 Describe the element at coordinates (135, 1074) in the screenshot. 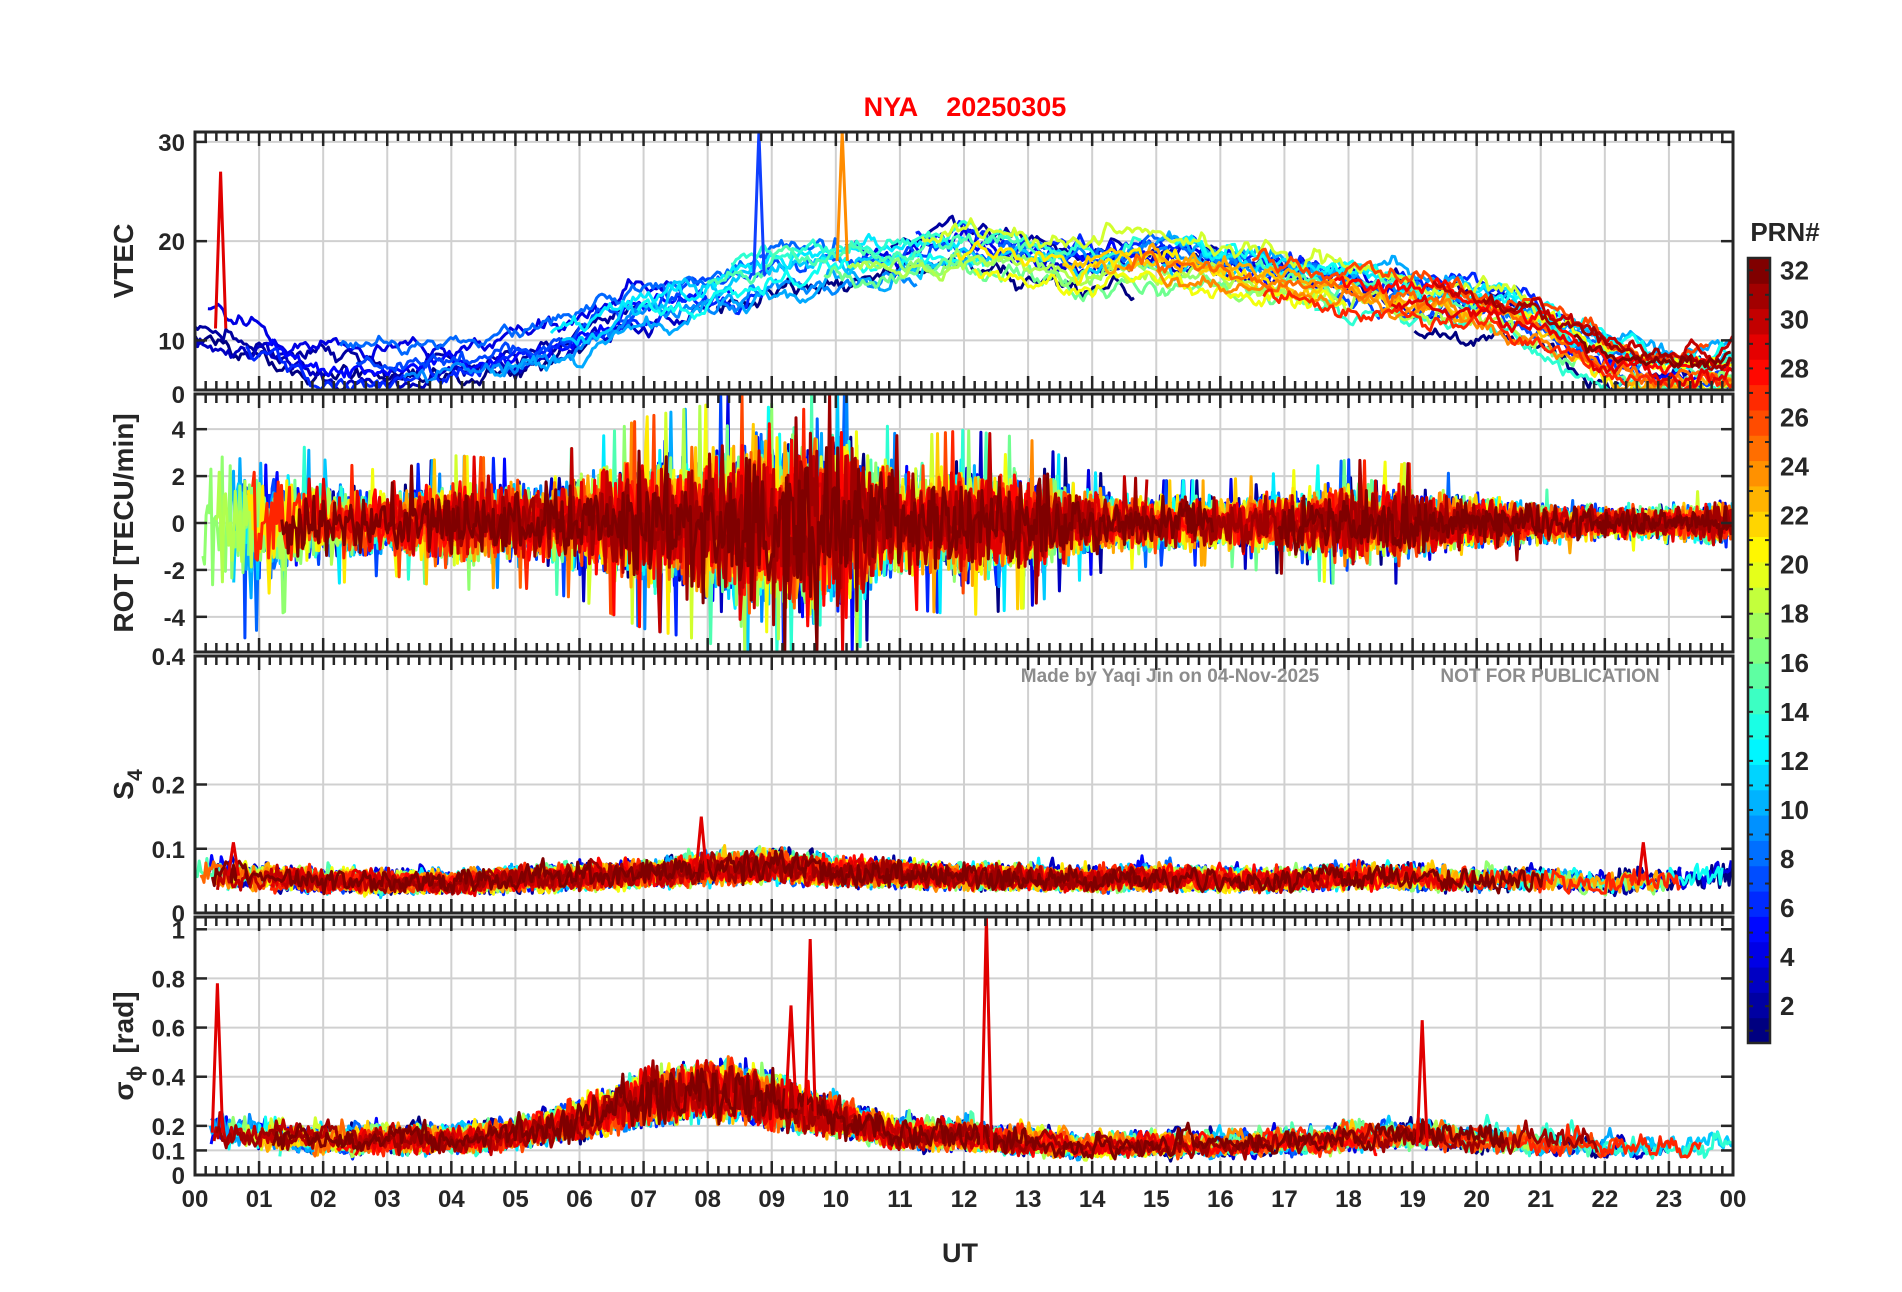

I see `y-axis-label-subscript: ϕ` at that location.